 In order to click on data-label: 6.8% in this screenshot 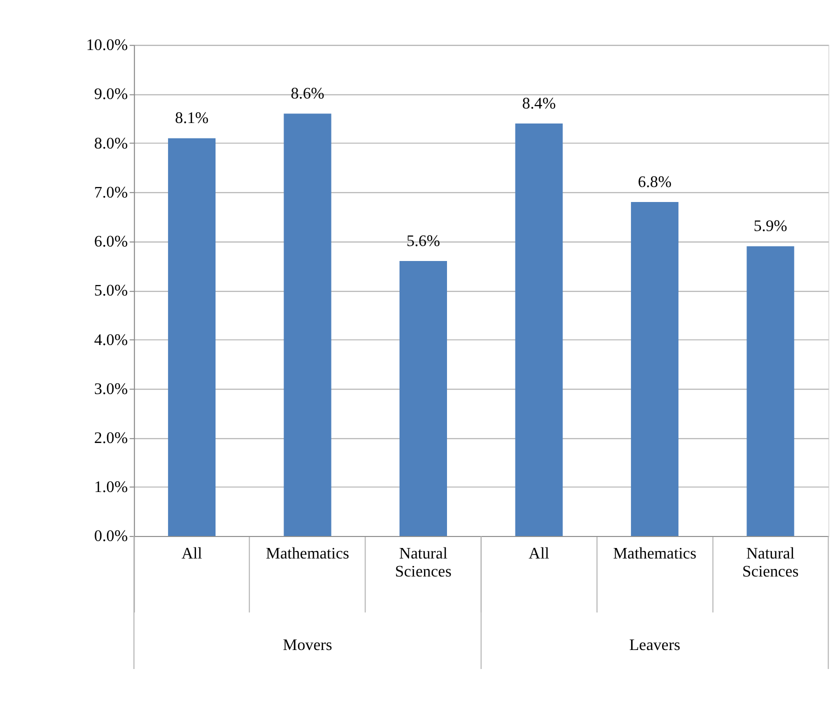, I will do `click(655, 182)`.